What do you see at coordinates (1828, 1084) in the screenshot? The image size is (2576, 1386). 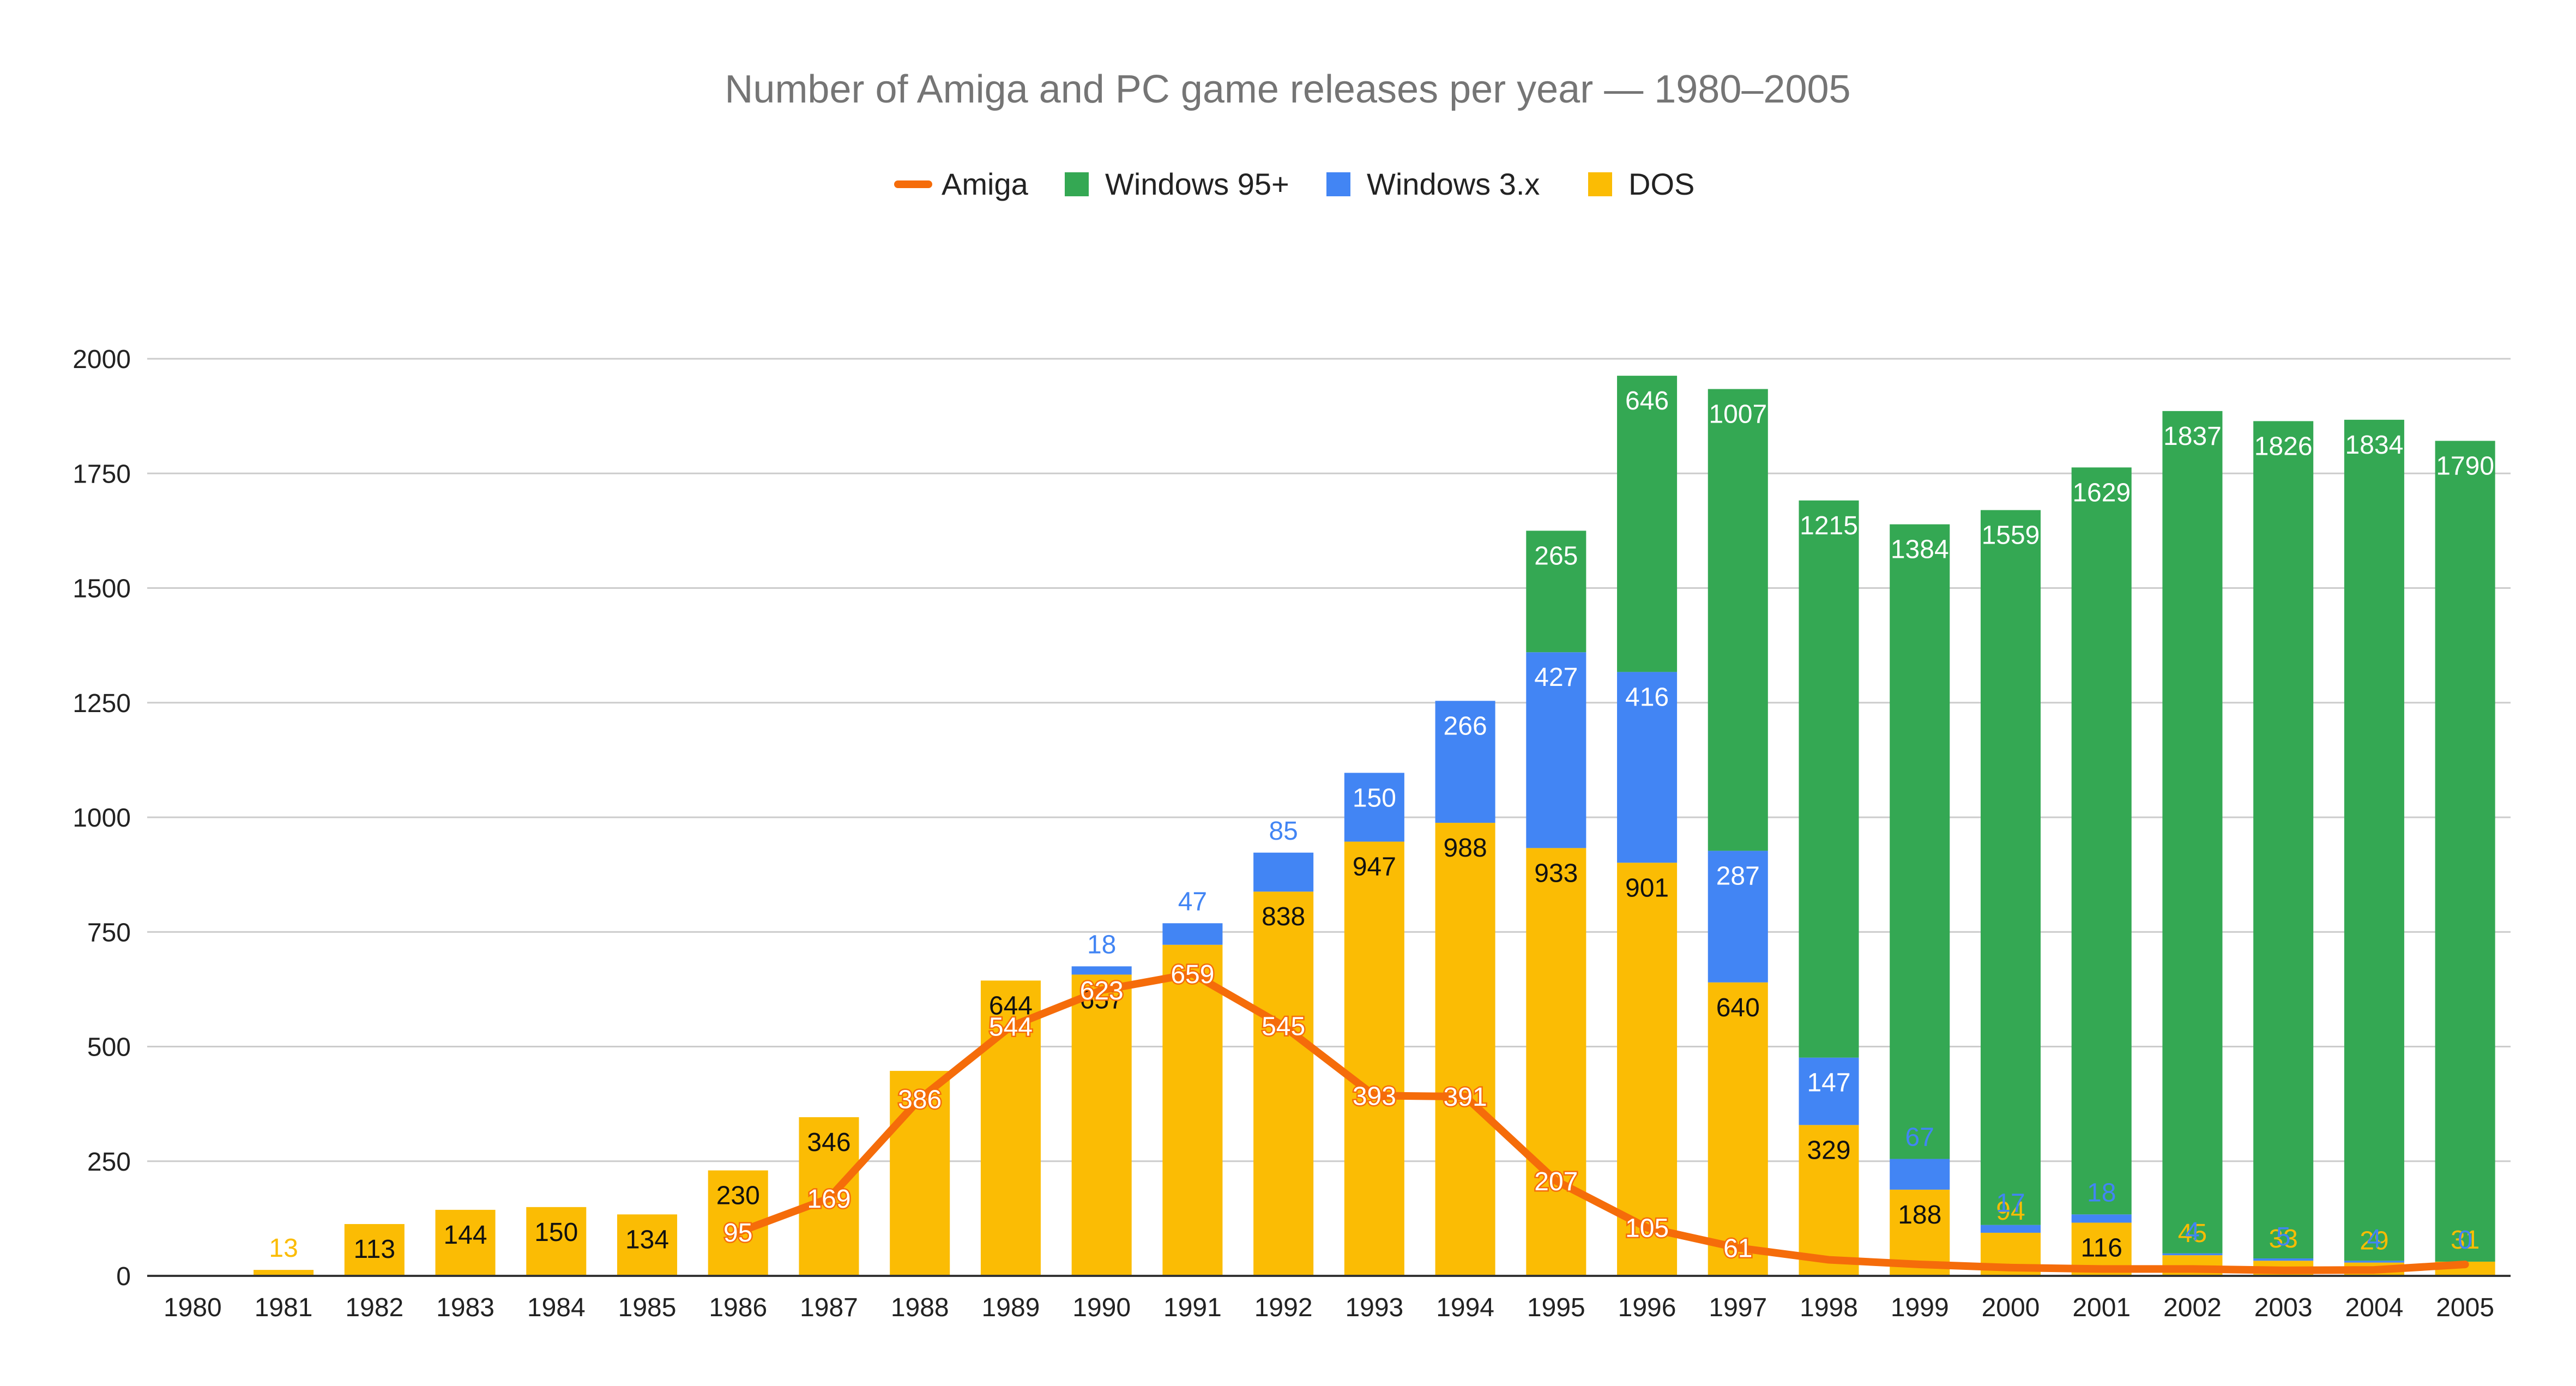 I see `bar-label-windows-3-x-1998: 147` at bounding box center [1828, 1084].